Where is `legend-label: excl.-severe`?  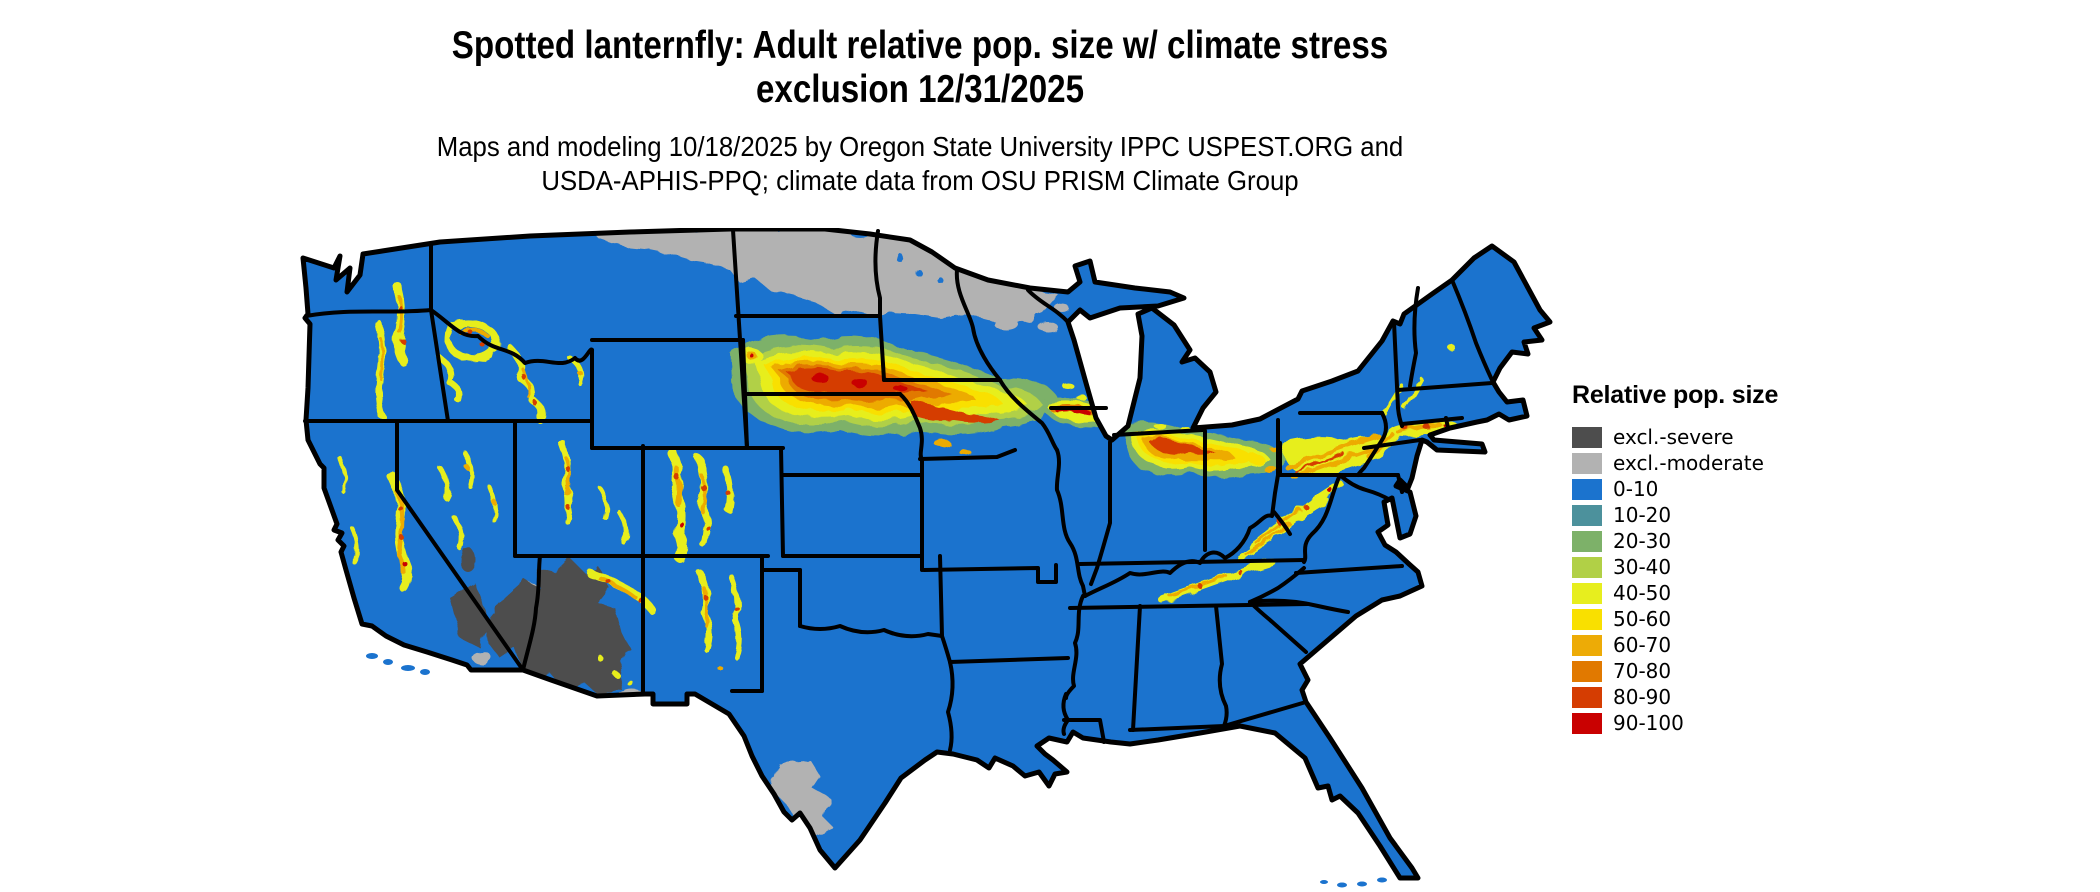 legend-label: excl.-severe is located at coordinates (1673, 437).